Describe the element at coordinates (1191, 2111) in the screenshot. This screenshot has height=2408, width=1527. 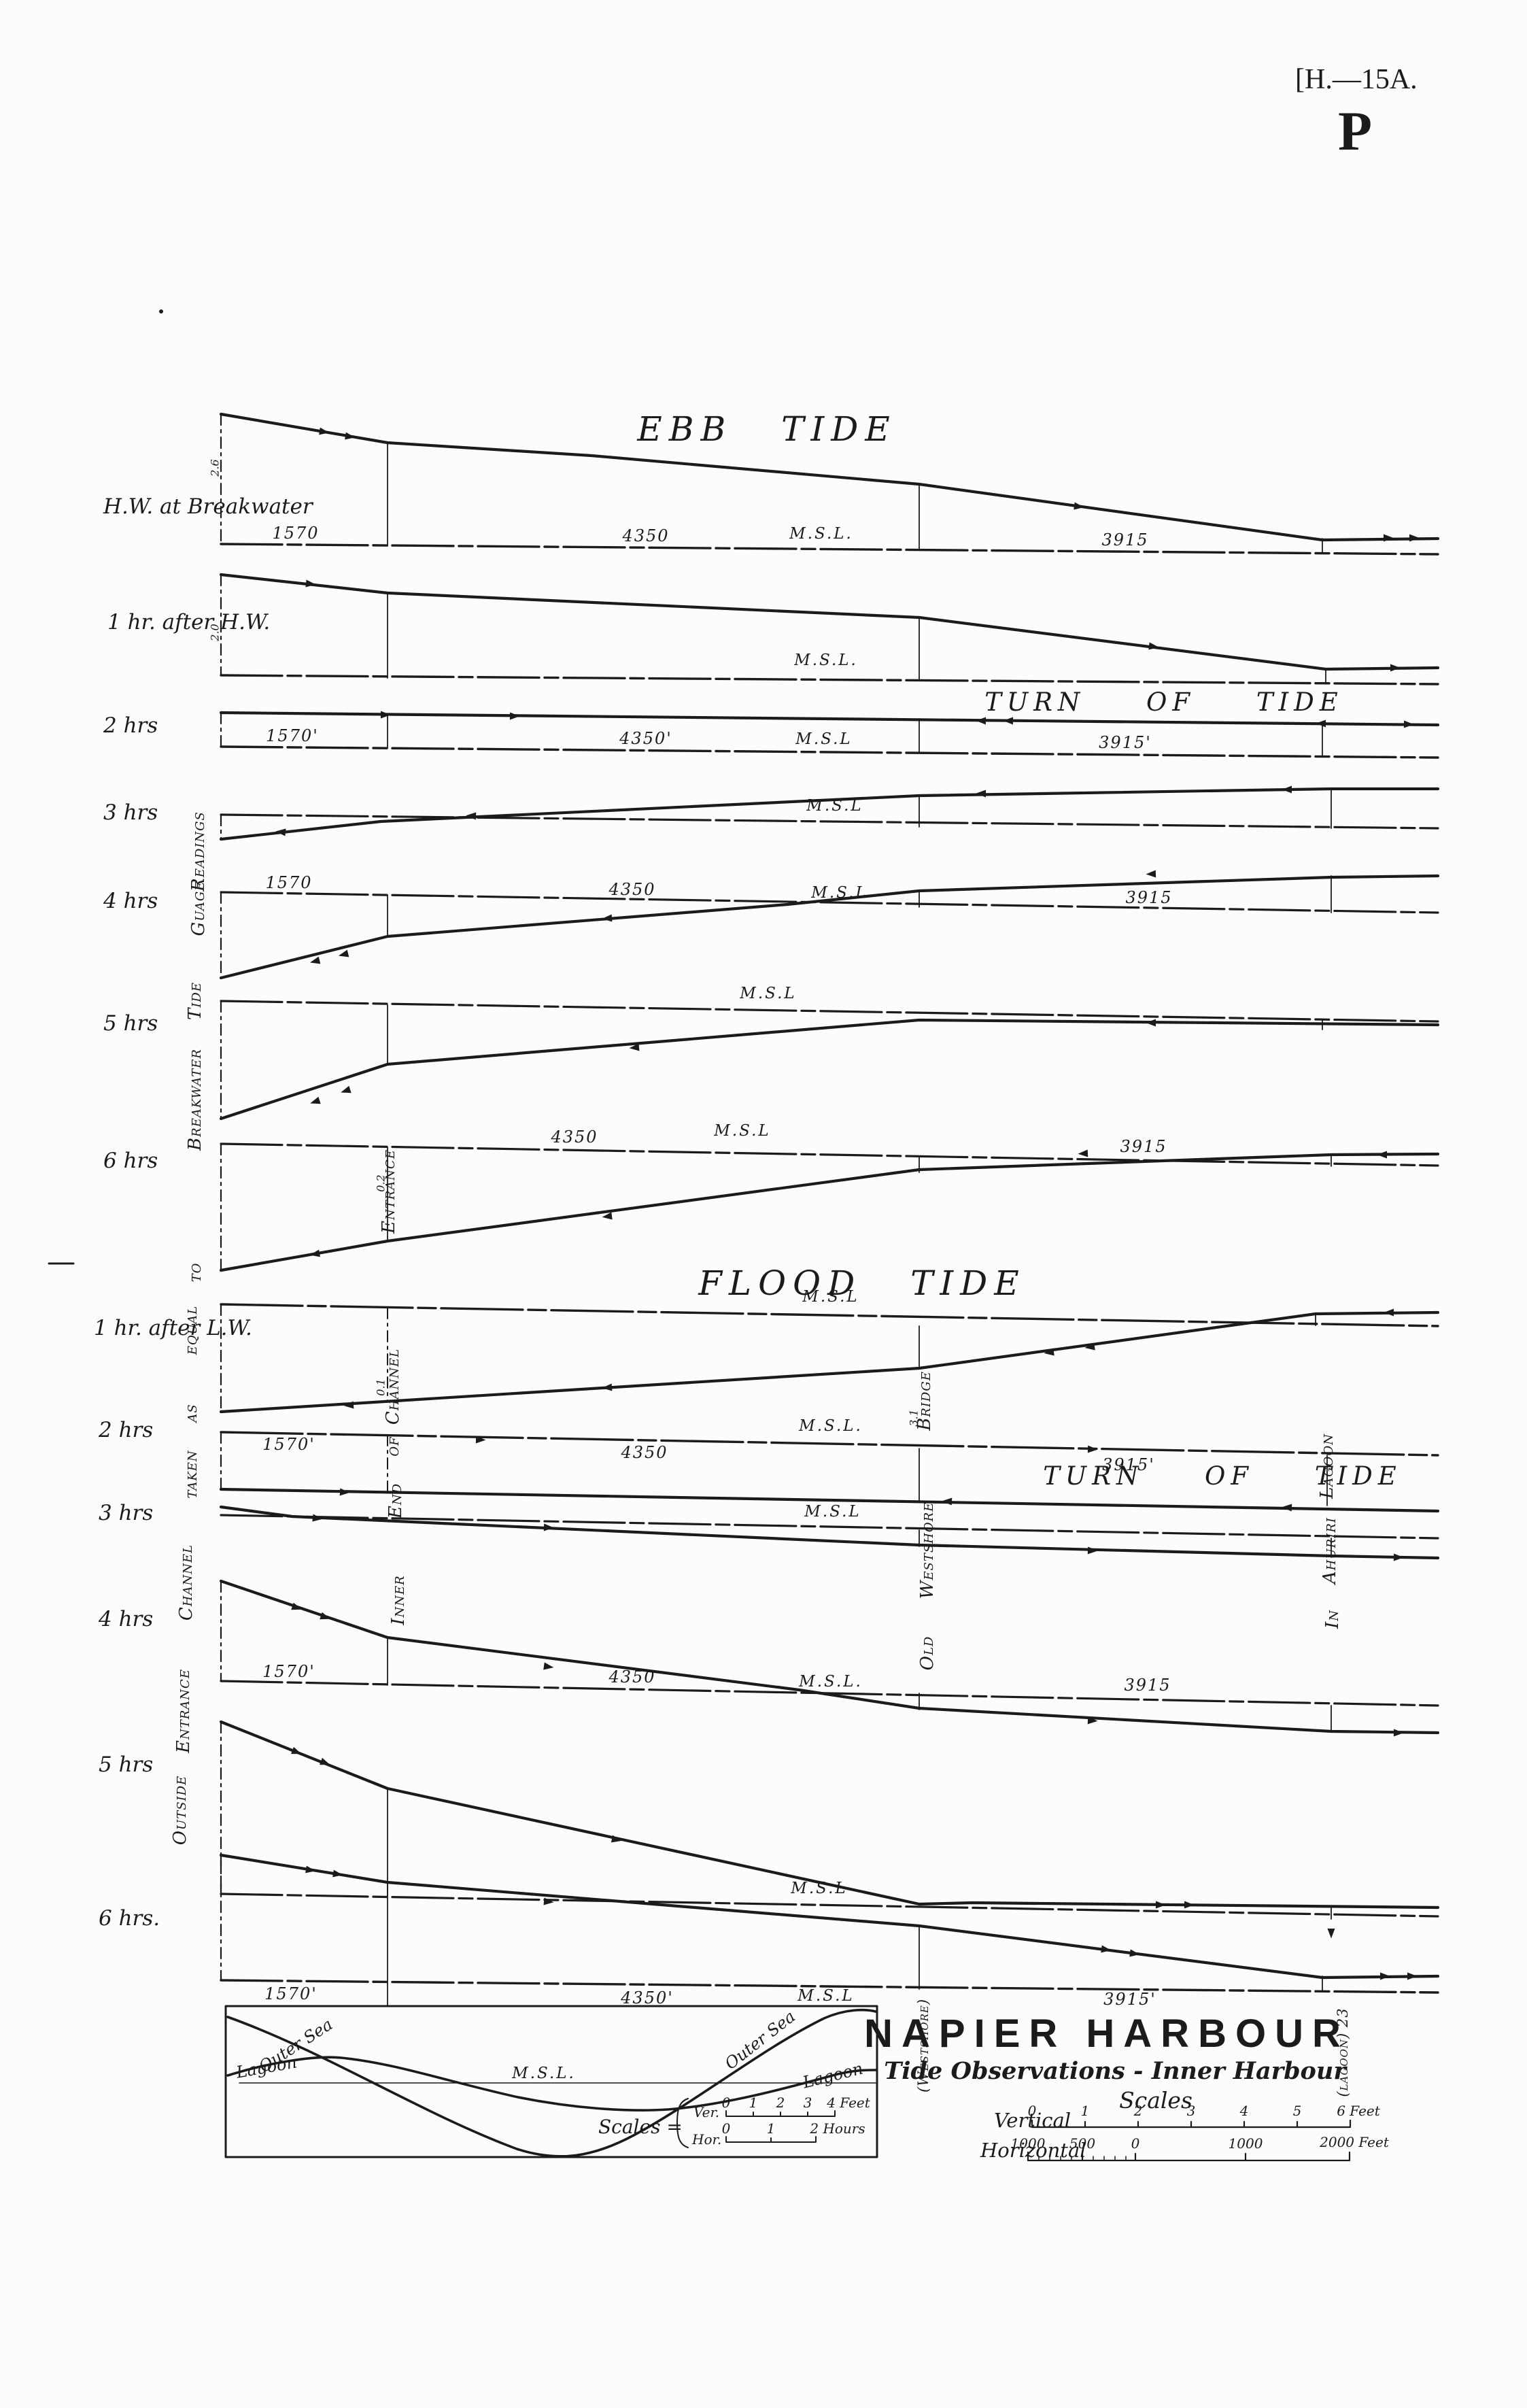
I see `vertical-scale-tick: 3` at that location.